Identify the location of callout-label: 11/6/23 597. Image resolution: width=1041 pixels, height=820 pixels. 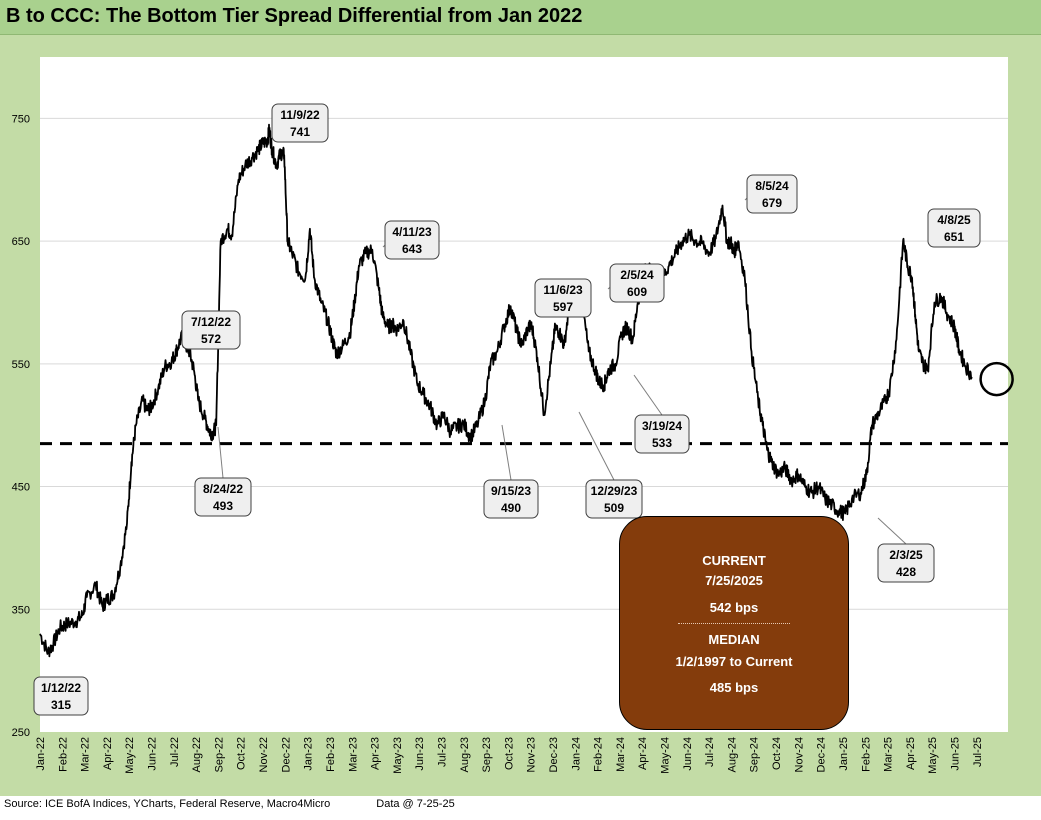
(563, 298).